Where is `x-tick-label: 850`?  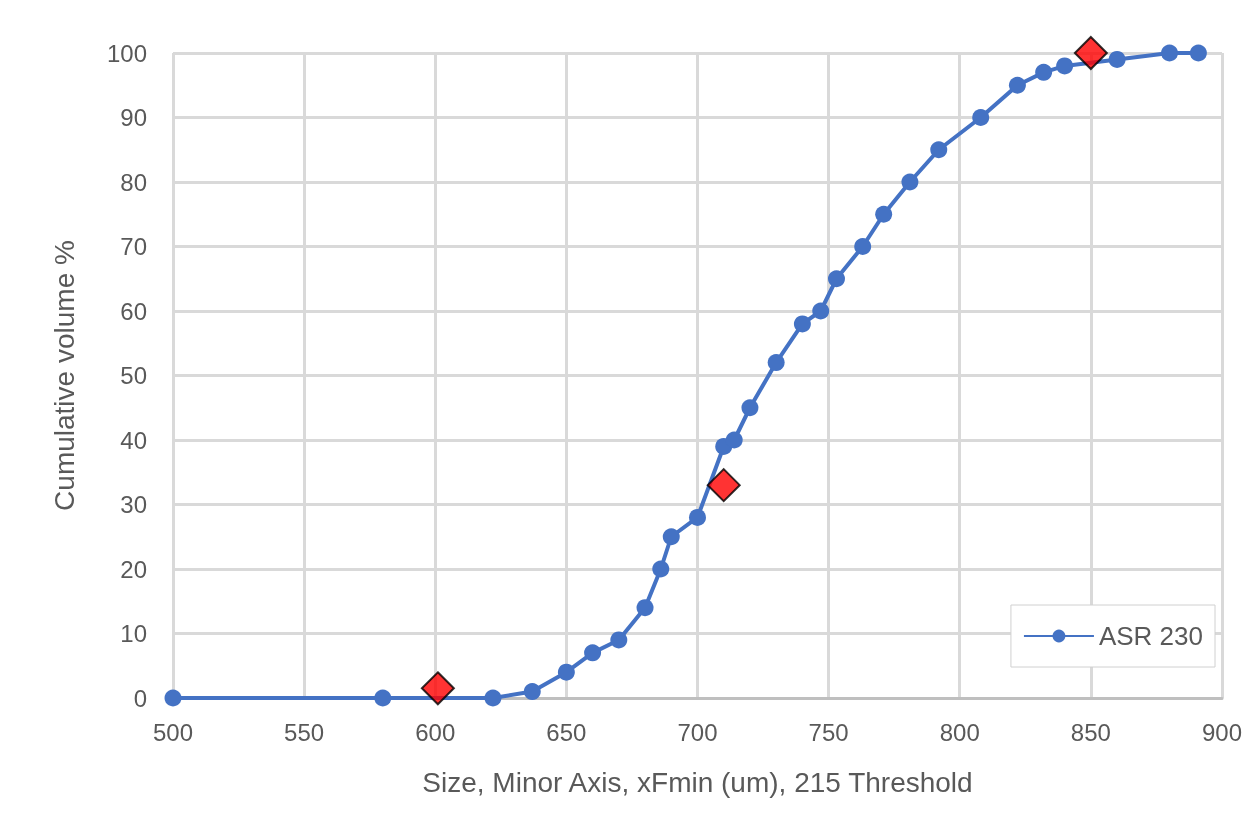 x-tick-label: 850 is located at coordinates (1090, 732).